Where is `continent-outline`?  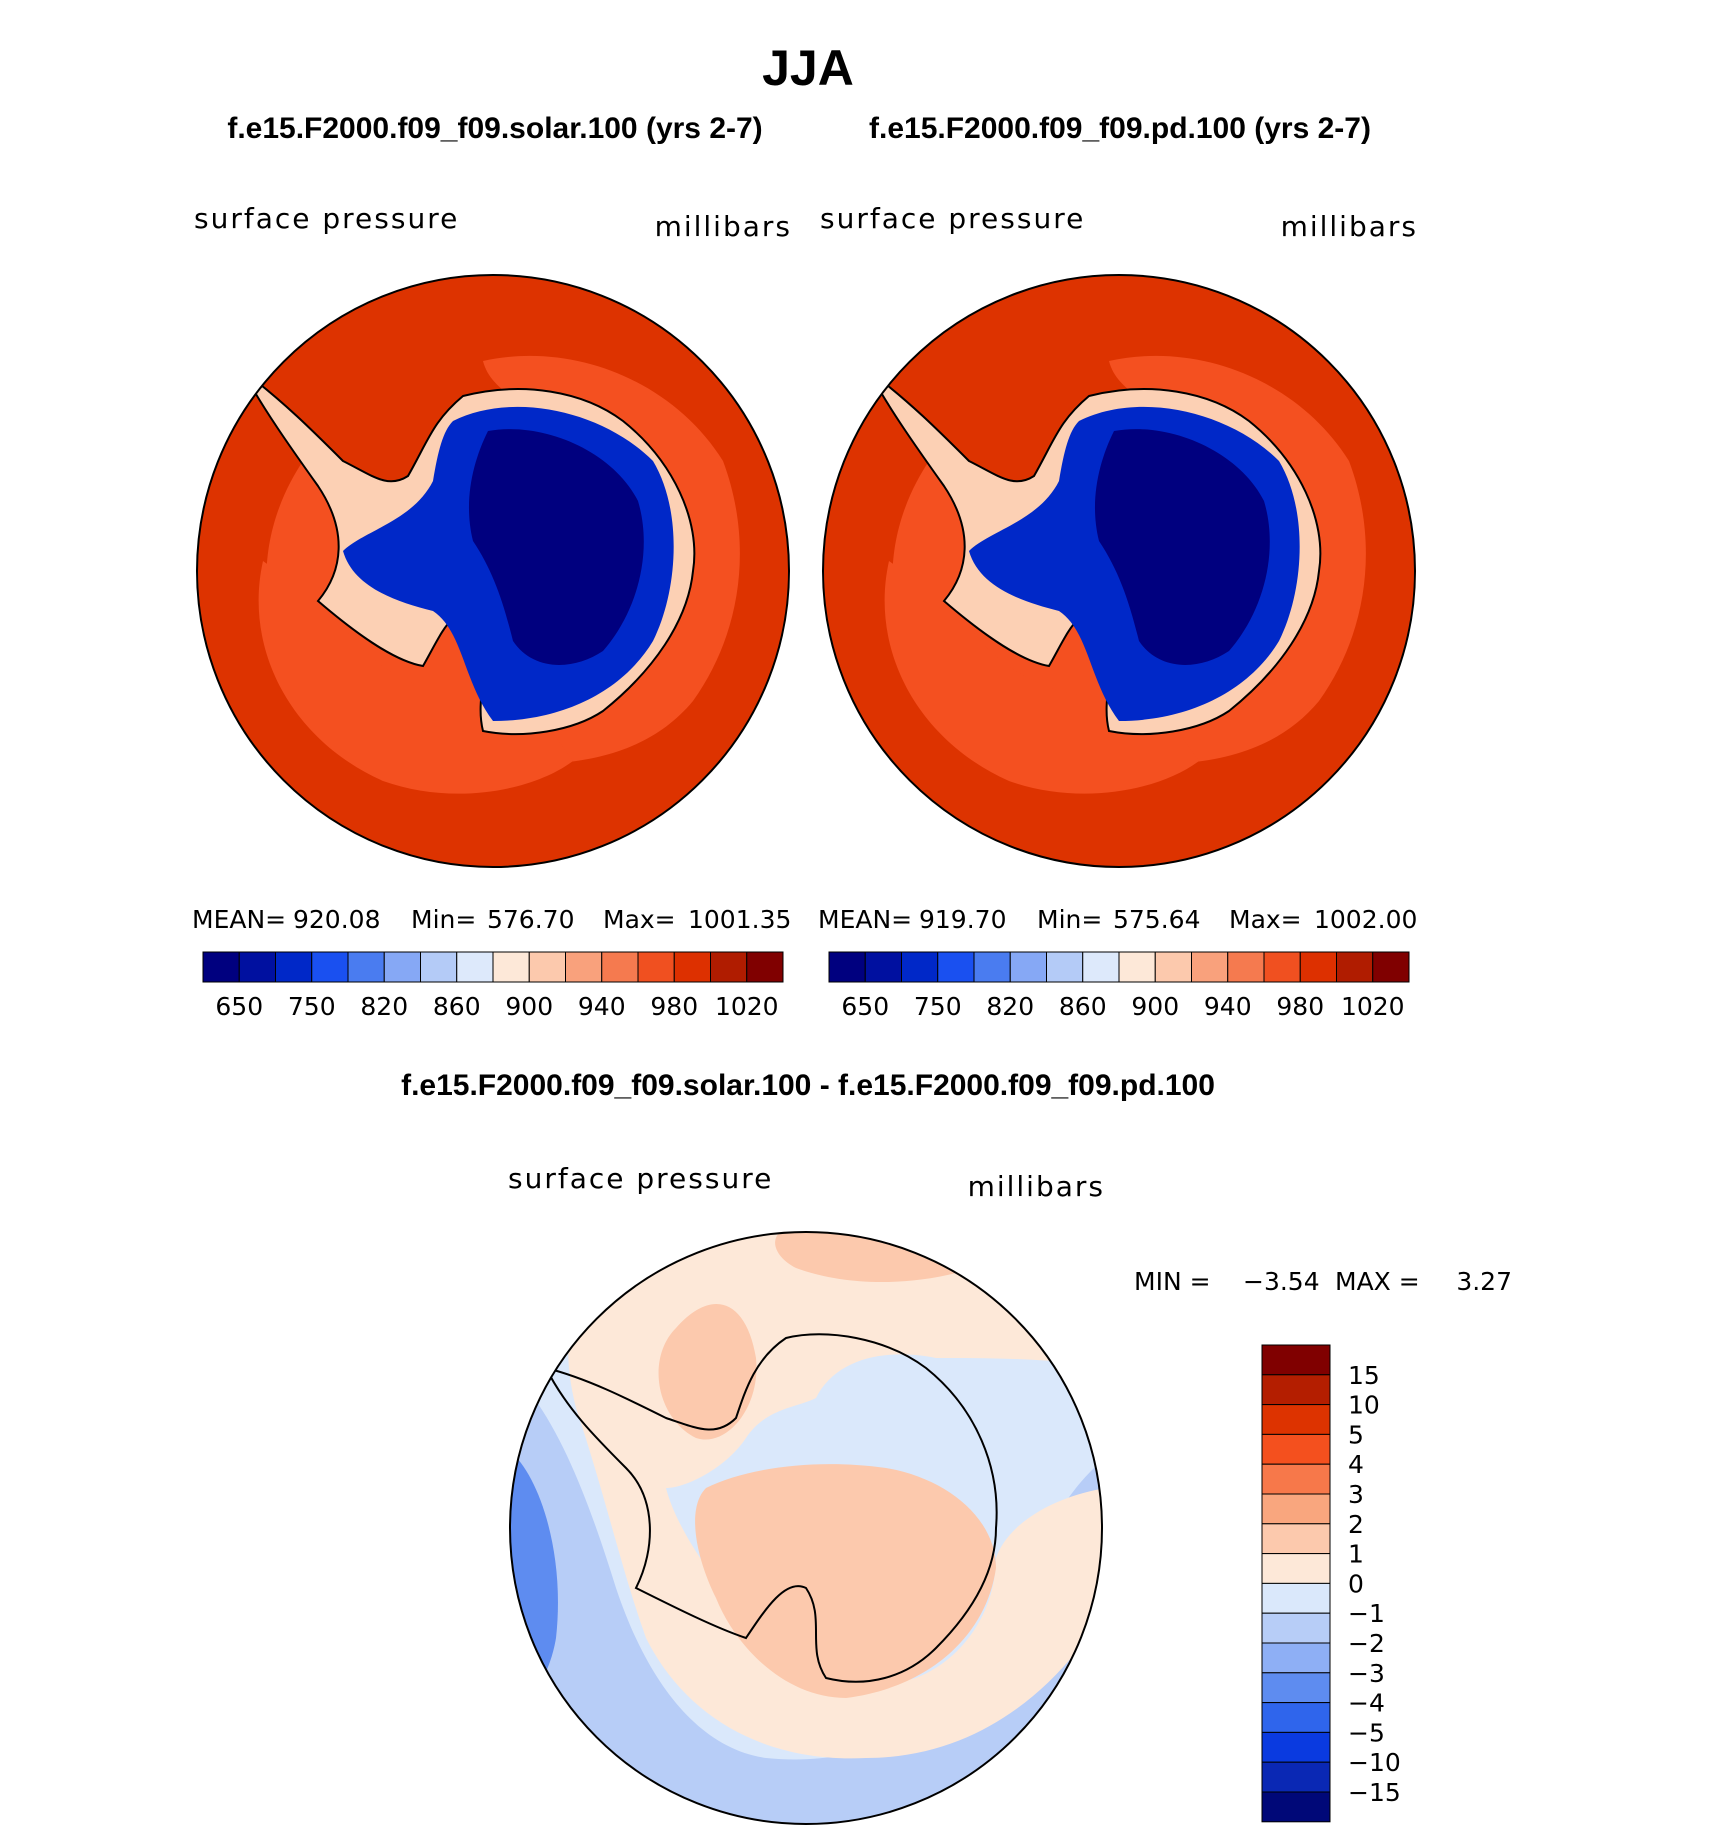 continent-outline is located at coordinates (771, 1508).